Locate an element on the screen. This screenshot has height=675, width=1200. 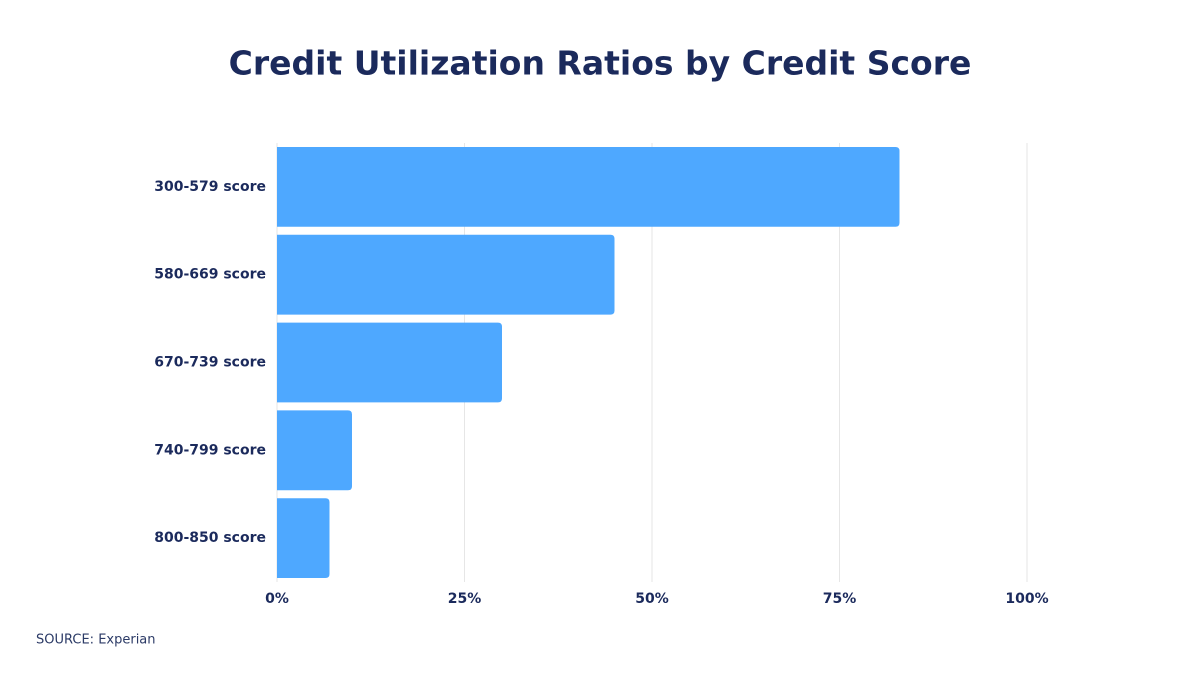
x-tick-label: 0% is located at coordinates (277, 599).